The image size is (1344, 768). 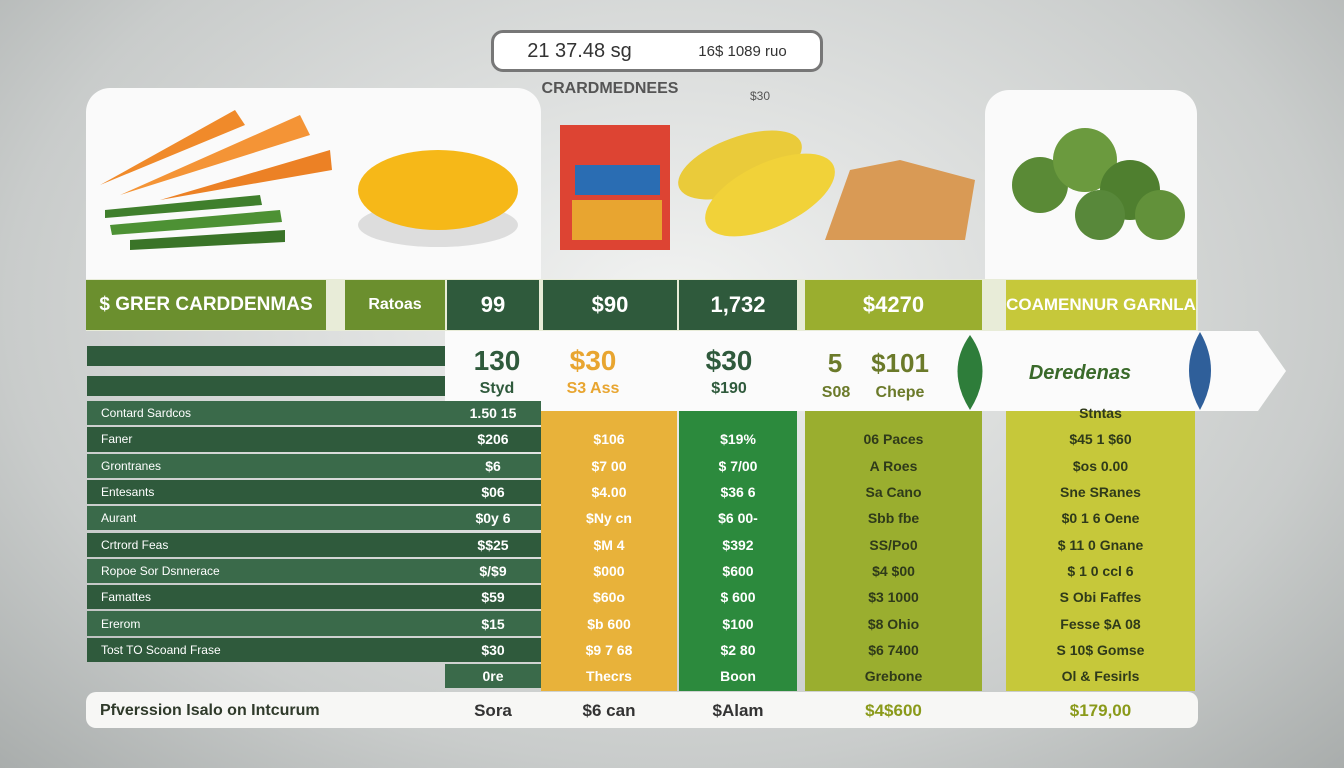 I want to click on row-label: Grontranes, so click(x=266, y=465).